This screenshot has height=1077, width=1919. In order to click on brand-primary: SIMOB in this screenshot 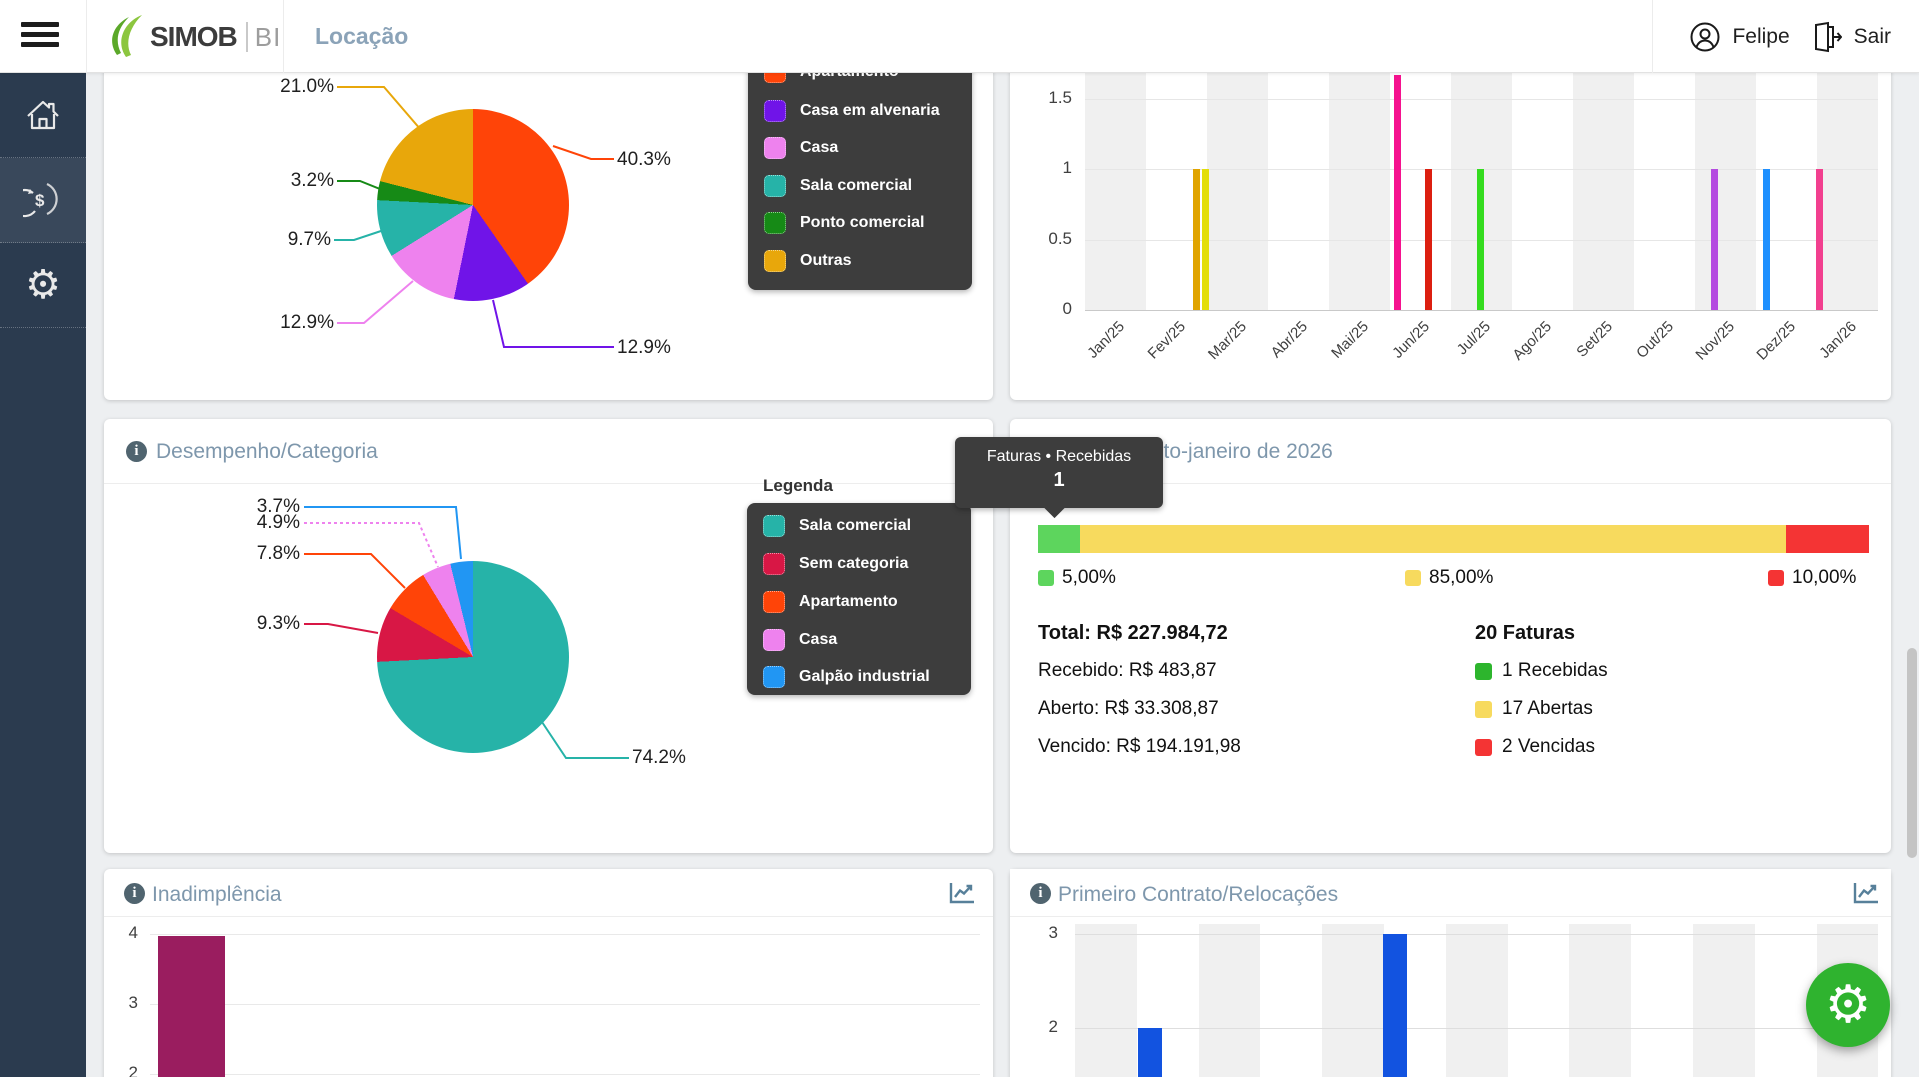, I will do `click(194, 36)`.